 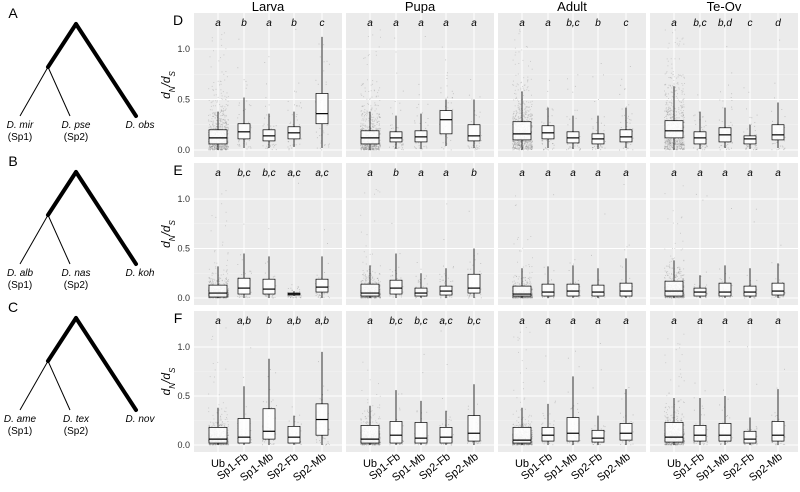 What do you see at coordinates (322, 285) in the screenshot?
I see `box-sp2-mb` at bounding box center [322, 285].